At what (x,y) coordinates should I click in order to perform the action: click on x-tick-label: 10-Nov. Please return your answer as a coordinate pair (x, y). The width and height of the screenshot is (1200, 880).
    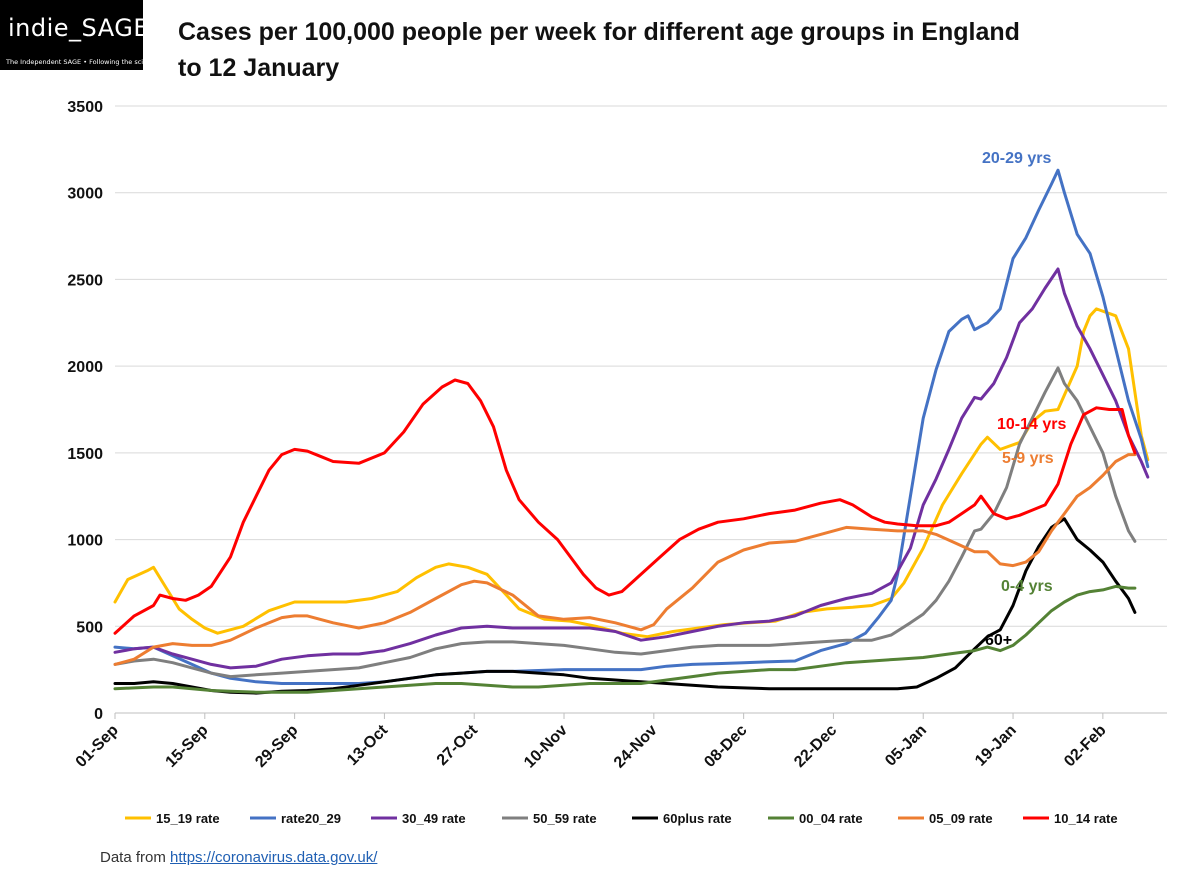
    Looking at the image, I should click on (546, 747).